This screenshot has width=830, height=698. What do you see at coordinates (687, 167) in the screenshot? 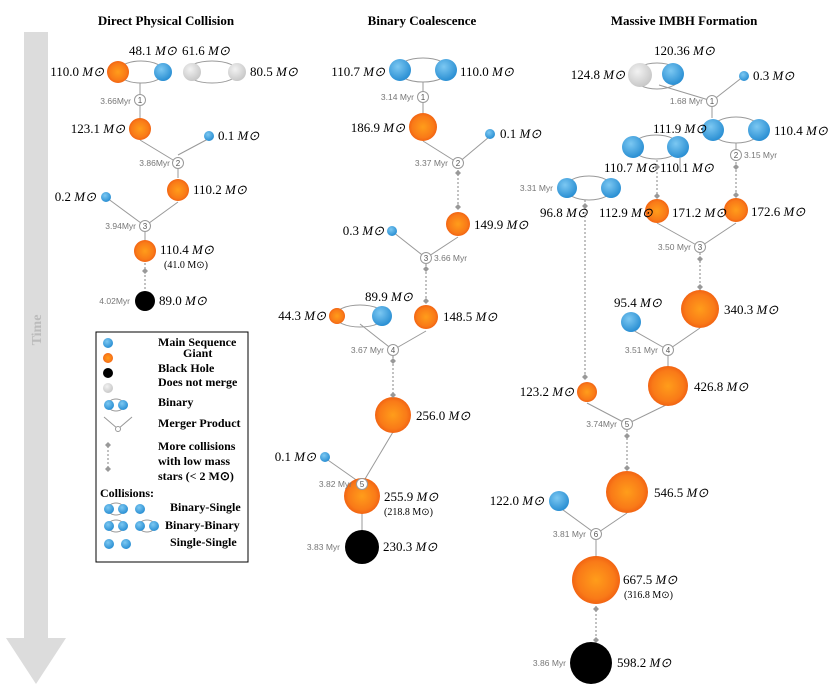
I see `mass-label: 110.1 M⊙` at bounding box center [687, 167].